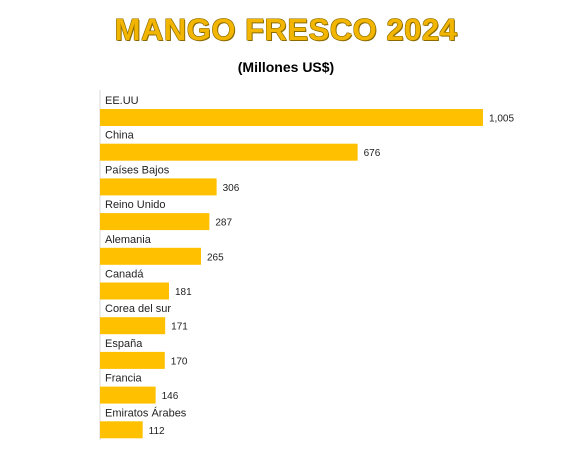 The height and width of the screenshot is (453, 572). I want to click on data-label: 265, so click(215, 257).